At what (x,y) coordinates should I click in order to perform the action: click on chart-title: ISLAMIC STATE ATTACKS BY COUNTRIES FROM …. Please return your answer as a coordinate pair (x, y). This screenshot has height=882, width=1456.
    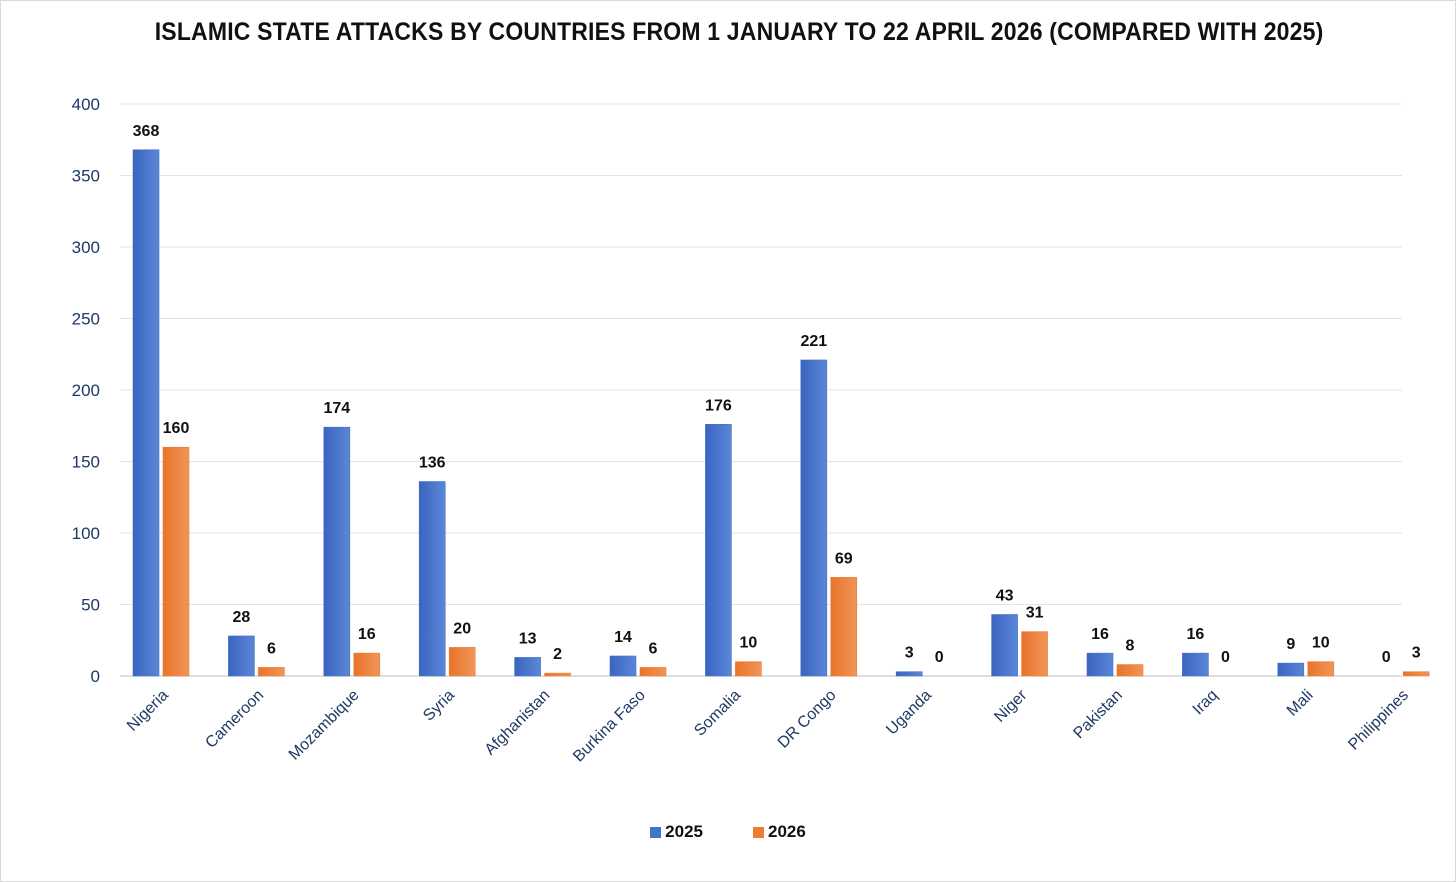
    Looking at the image, I should click on (739, 32).